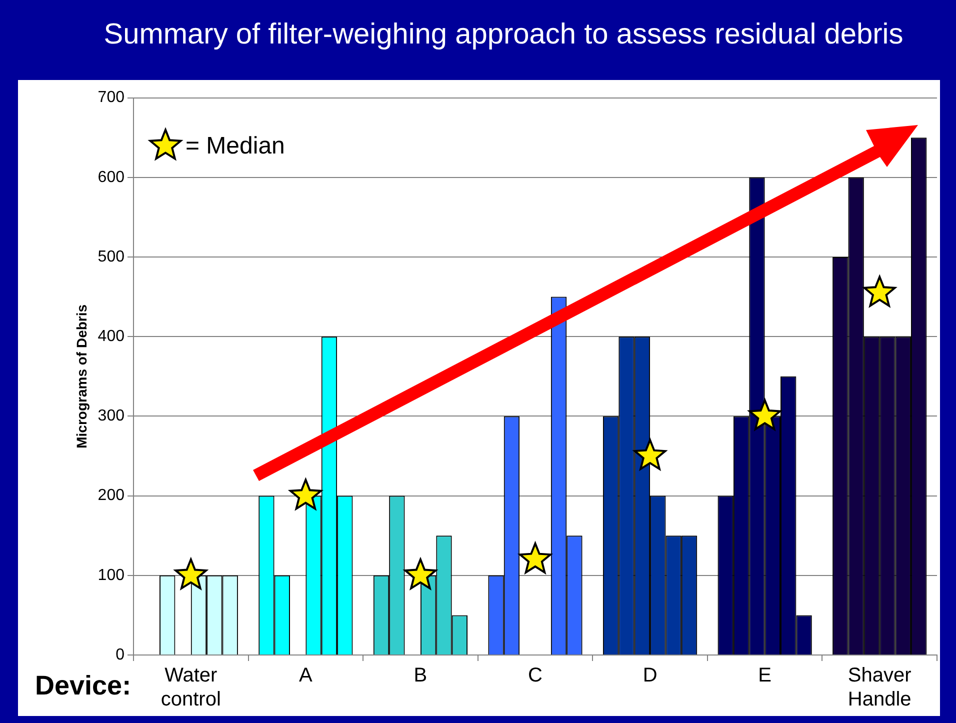 This screenshot has height=723, width=956. I want to click on x-tick-label: Shaver Handle, so click(880, 687).